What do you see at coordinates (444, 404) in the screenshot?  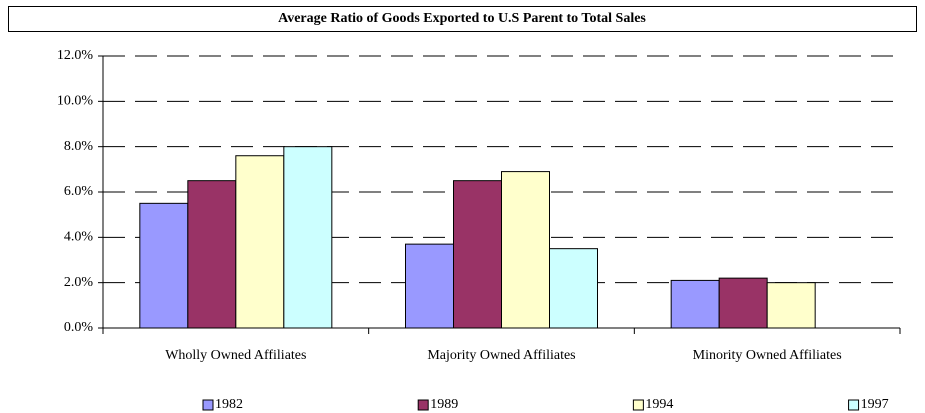 I see `legend-label: 1989` at bounding box center [444, 404].